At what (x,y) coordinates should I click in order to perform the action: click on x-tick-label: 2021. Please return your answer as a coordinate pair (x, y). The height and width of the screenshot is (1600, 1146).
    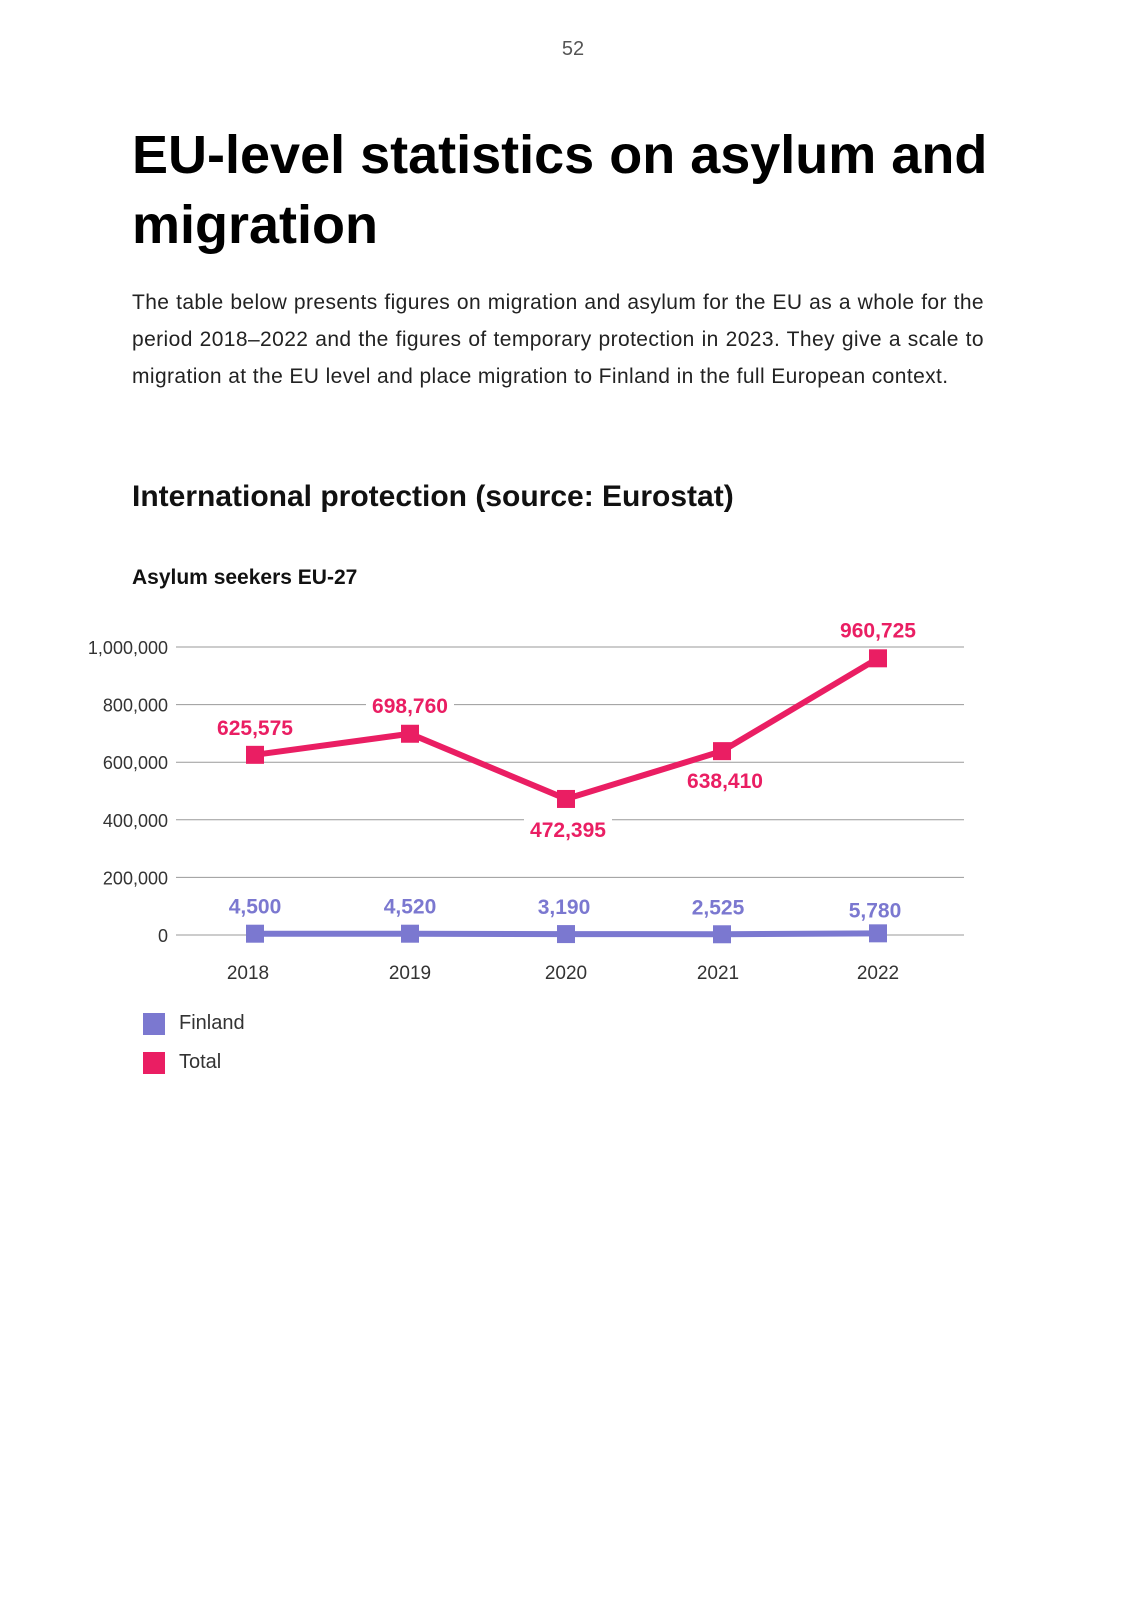
    Looking at the image, I should click on (718, 973).